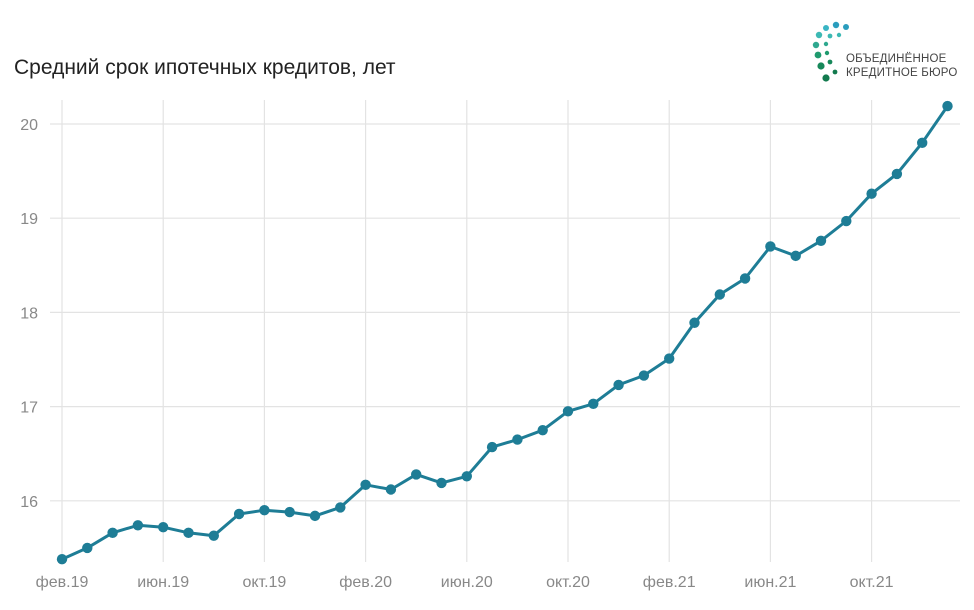 The image size is (974, 610). Describe the element at coordinates (568, 582) in the screenshot. I see `x-tick-label: окт.20` at that location.